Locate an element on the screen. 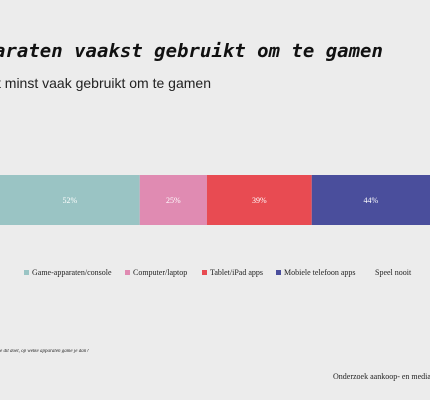 This screenshot has height=400, width=430. legend-item-tablet-apps: Tablet/iPad apps is located at coordinates (232, 272).